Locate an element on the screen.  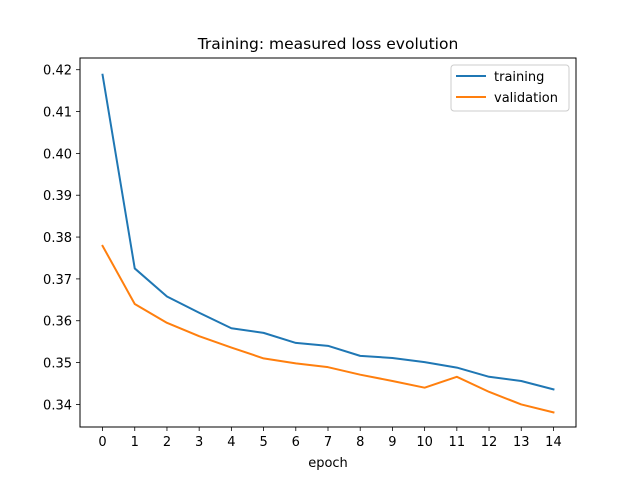
x-tick-label: 14 is located at coordinates (553, 442).